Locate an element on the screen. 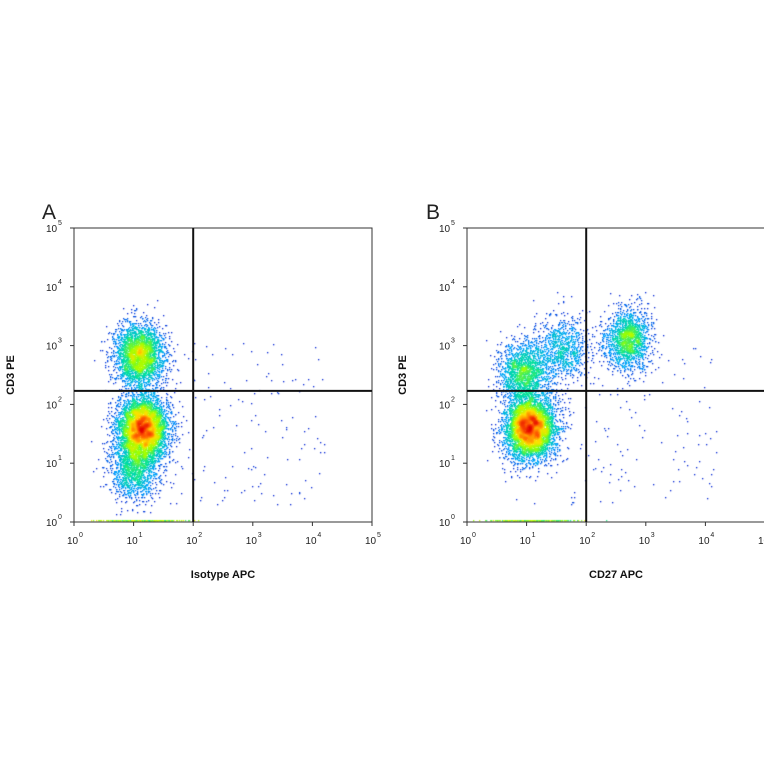 The image size is (764, 764). scatter-points is located at coordinates (615, 375).